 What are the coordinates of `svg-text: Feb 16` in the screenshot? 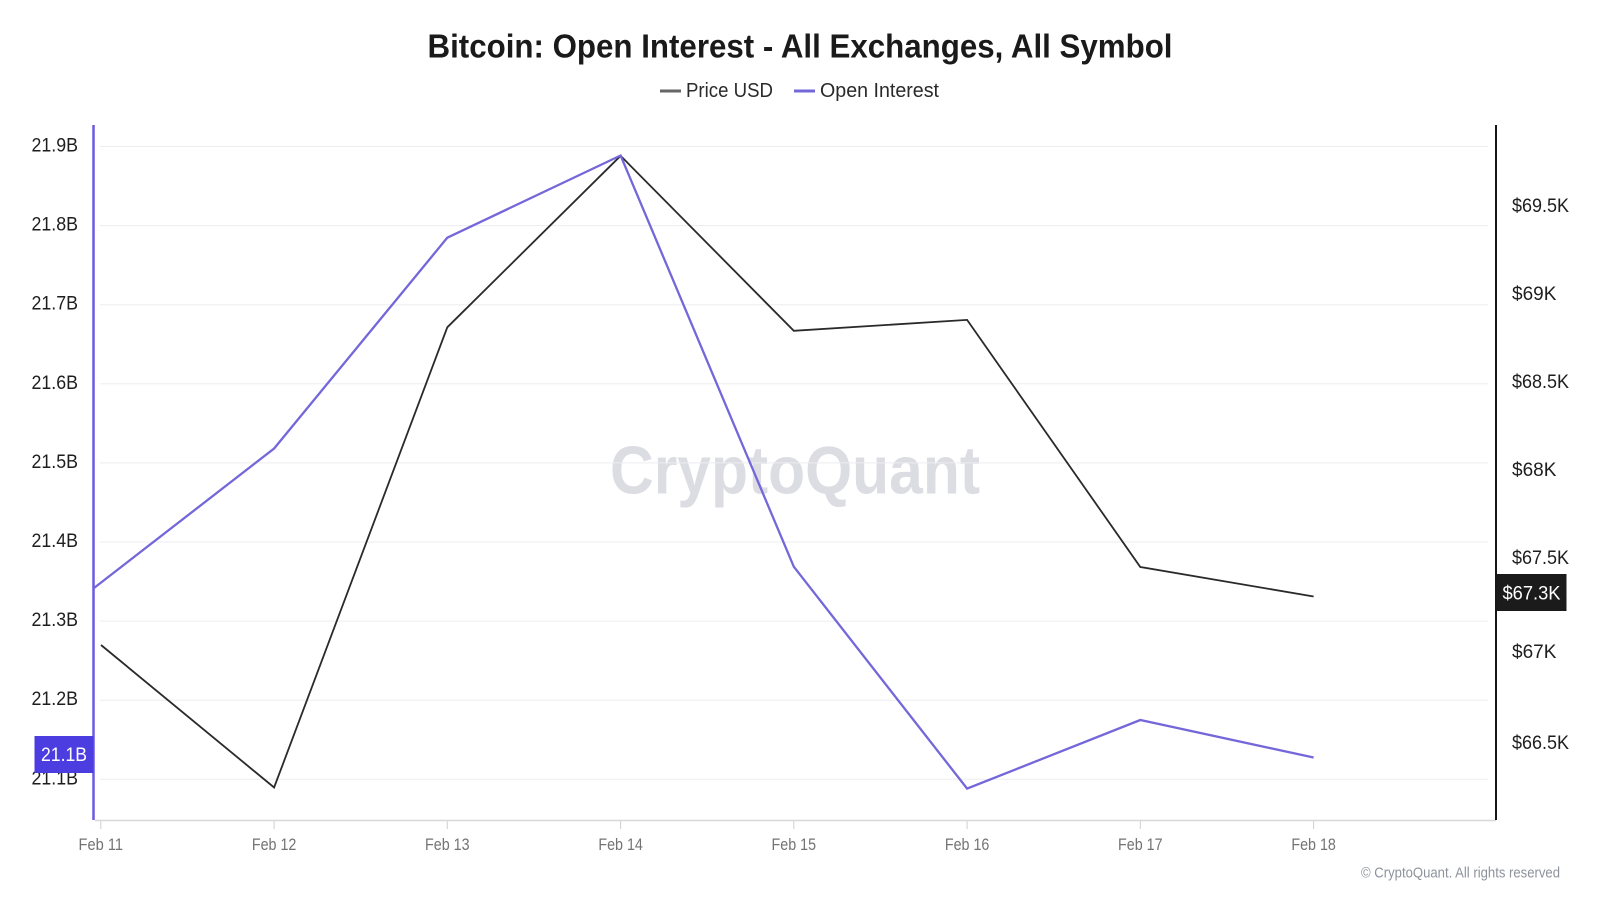 It's located at (967, 845).